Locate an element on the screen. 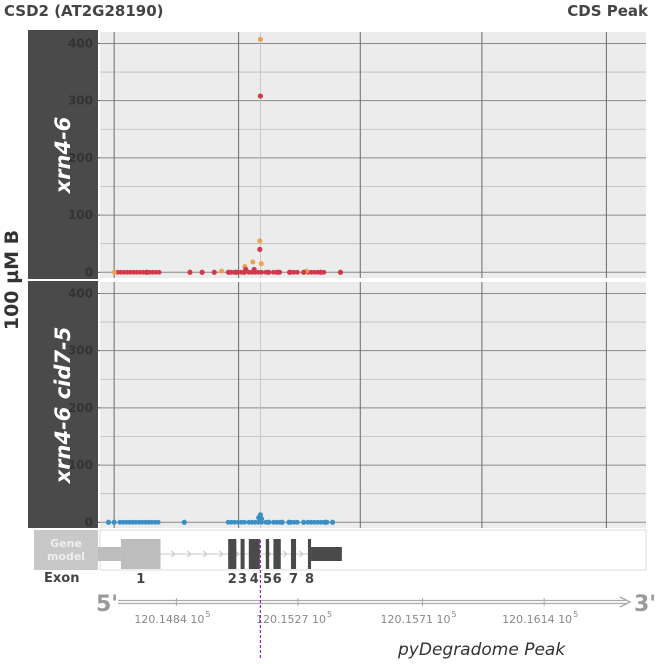  panel-strip-xrn4-6: xrn4-6 is located at coordinates (63, 154).